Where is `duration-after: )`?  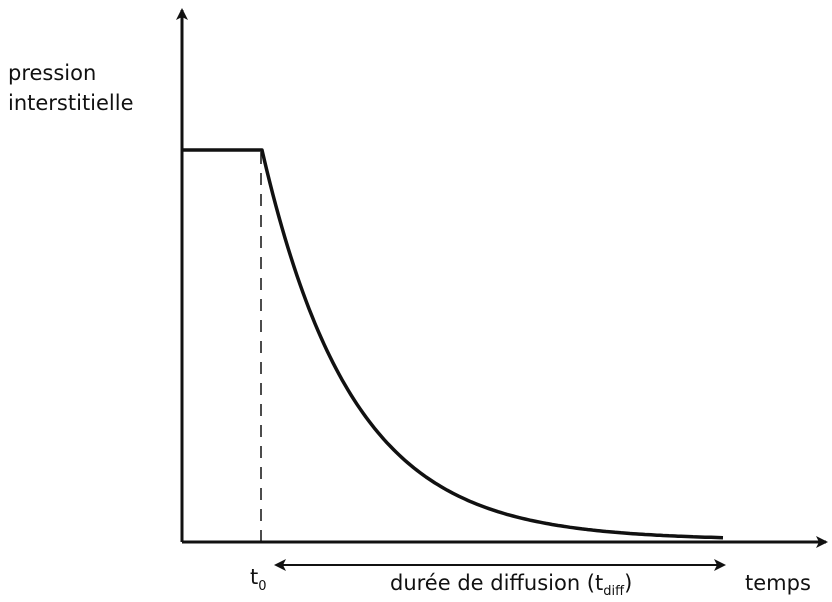
duration-after: ) is located at coordinates (628, 583).